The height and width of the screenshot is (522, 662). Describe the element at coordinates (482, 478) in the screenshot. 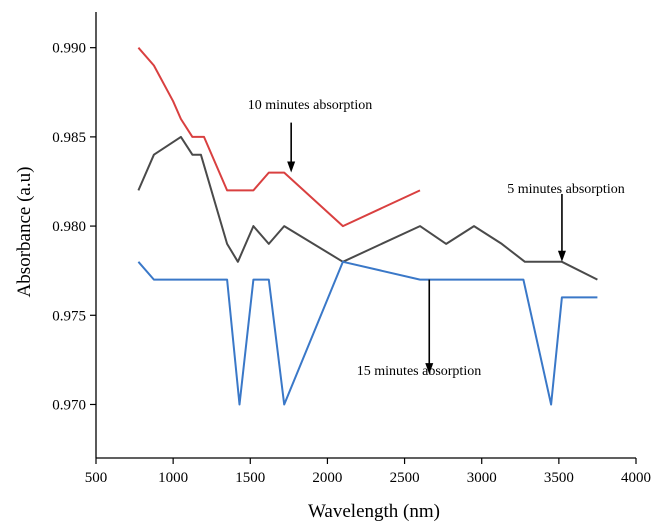

I see `x-tick-label: 3000` at that location.